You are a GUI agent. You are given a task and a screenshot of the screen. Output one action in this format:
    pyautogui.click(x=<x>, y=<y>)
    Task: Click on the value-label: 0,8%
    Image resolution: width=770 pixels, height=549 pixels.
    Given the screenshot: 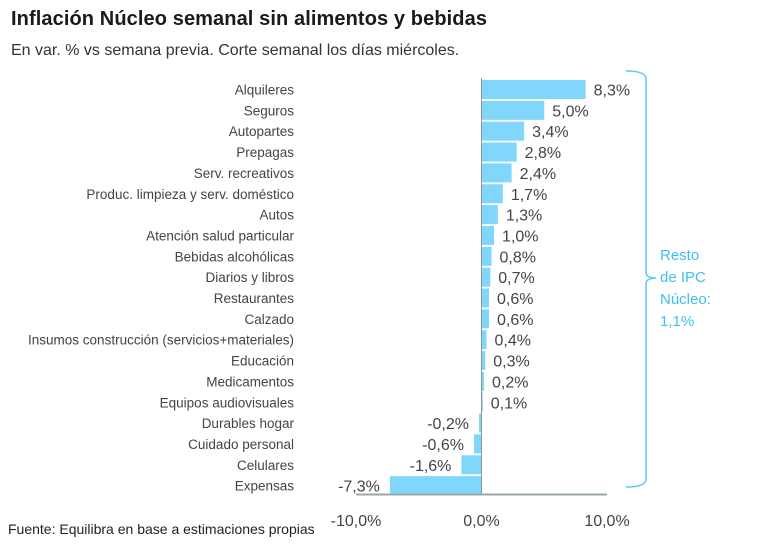 What is the action you would take?
    pyautogui.click(x=518, y=257)
    